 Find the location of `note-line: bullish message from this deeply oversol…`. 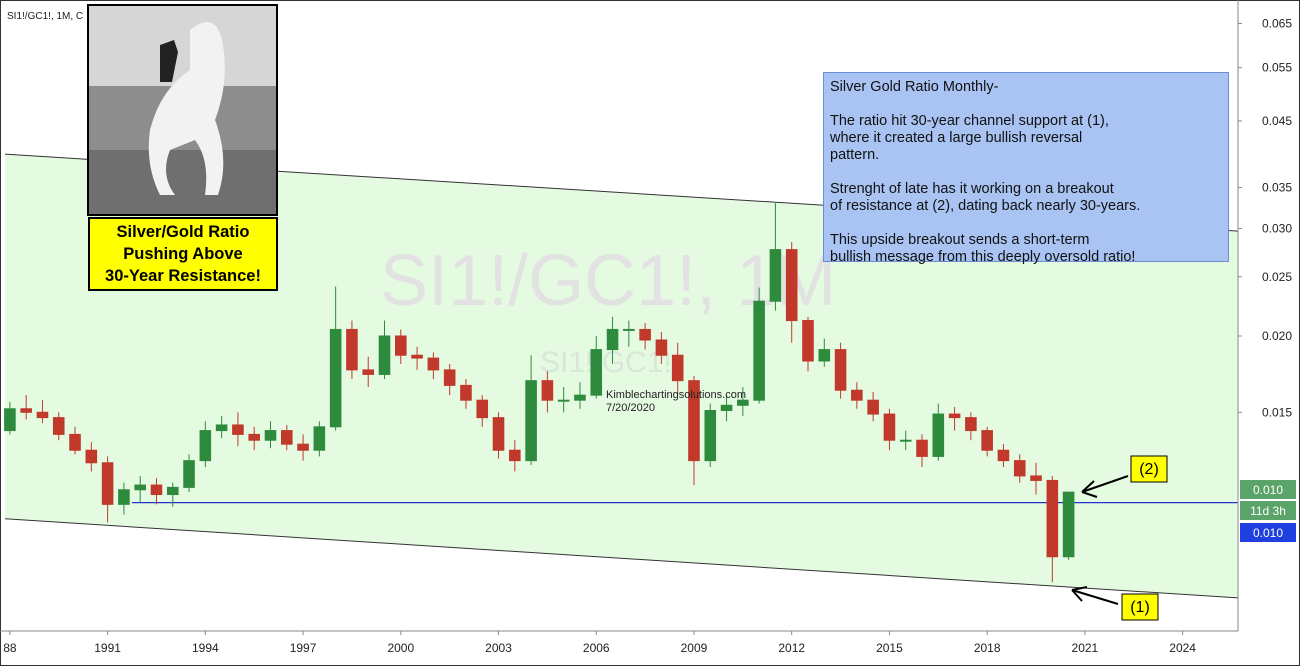

note-line: bullish message from this deeply oversol… is located at coordinates (983, 257).